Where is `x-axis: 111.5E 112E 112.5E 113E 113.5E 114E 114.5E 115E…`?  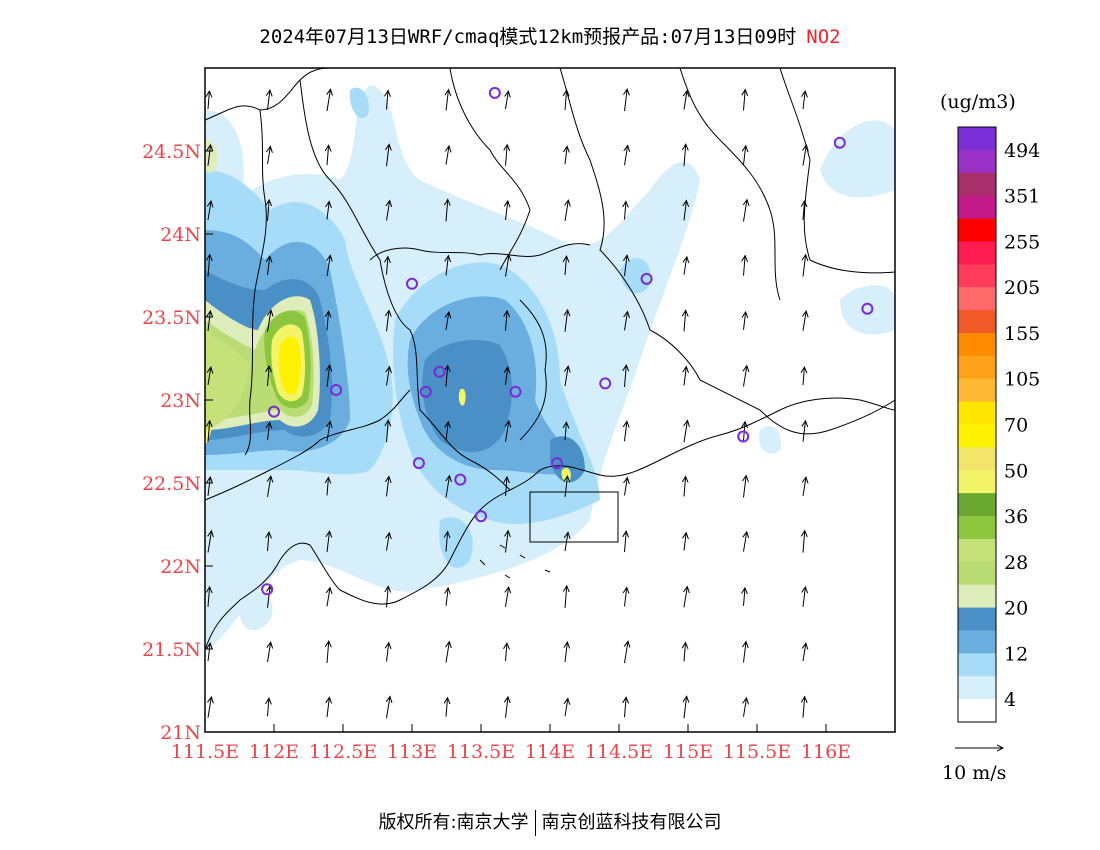 x-axis: 111.5E 112E 112.5E 113E 113.5E 114E 114.5E 115E… is located at coordinates (511, 743).